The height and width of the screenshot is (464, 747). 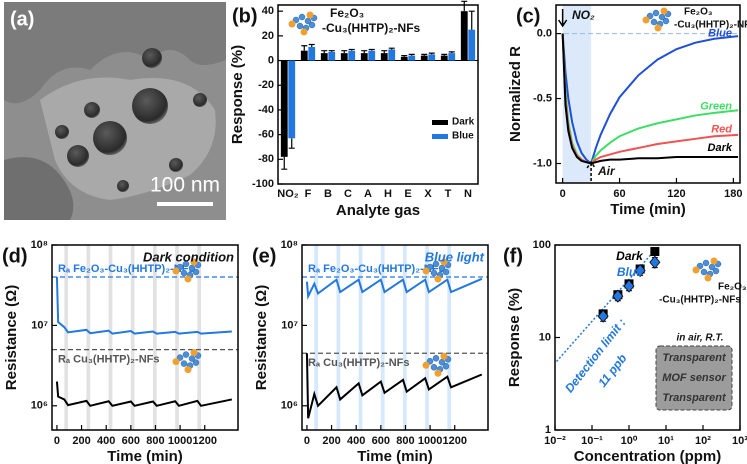 I want to click on annotation: Transparent, so click(x=694, y=358).